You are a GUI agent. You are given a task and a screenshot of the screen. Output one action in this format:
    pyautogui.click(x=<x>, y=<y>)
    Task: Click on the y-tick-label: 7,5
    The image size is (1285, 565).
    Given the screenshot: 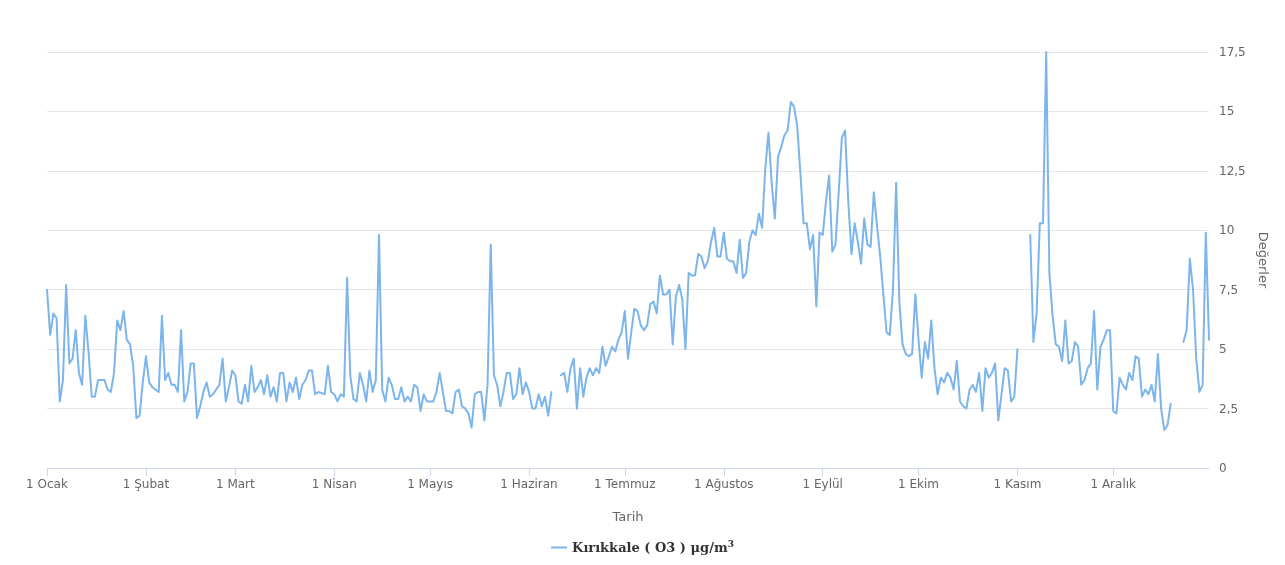 What is the action you would take?
    pyautogui.click(x=1229, y=289)
    